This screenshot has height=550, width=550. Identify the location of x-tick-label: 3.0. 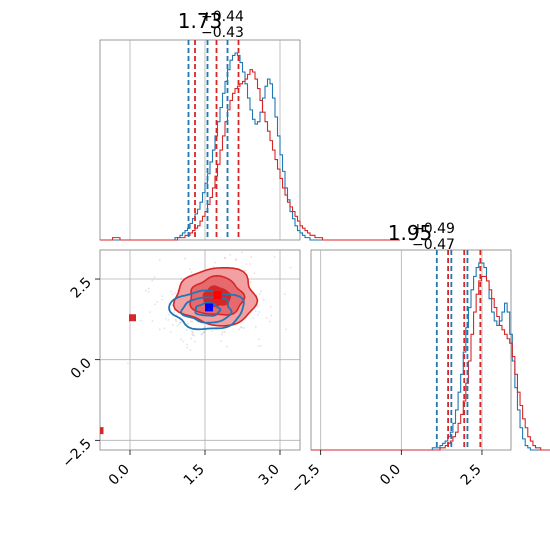
(269, 475).